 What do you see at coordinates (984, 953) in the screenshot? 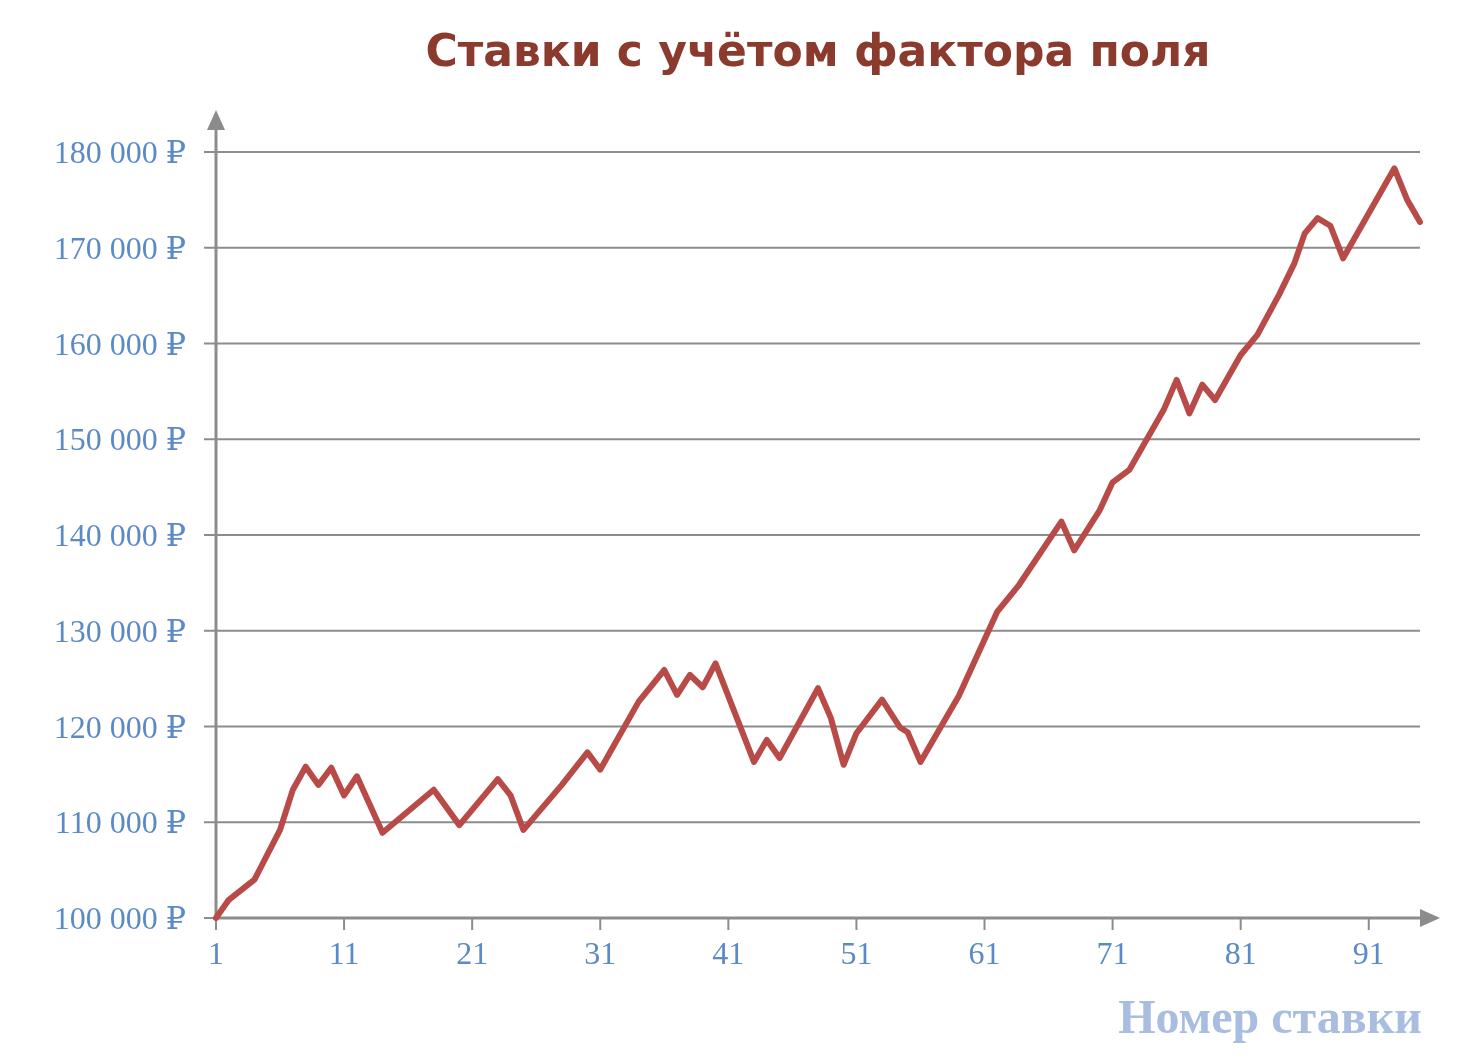
I see `x-tick-label: 61` at bounding box center [984, 953].